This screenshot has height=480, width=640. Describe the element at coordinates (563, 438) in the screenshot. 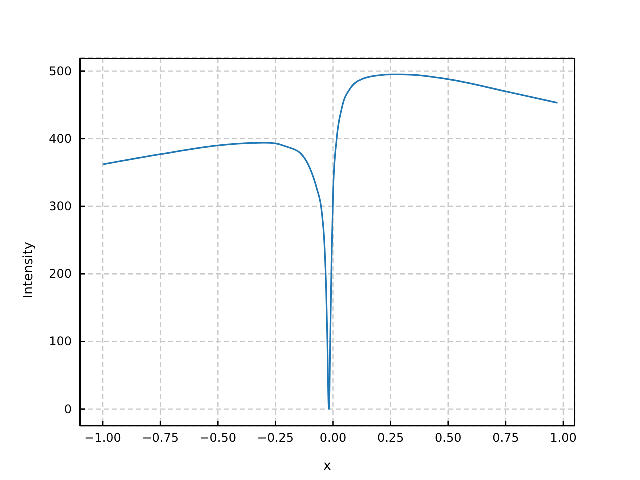

I see `x-tick-label: 1.00` at that location.